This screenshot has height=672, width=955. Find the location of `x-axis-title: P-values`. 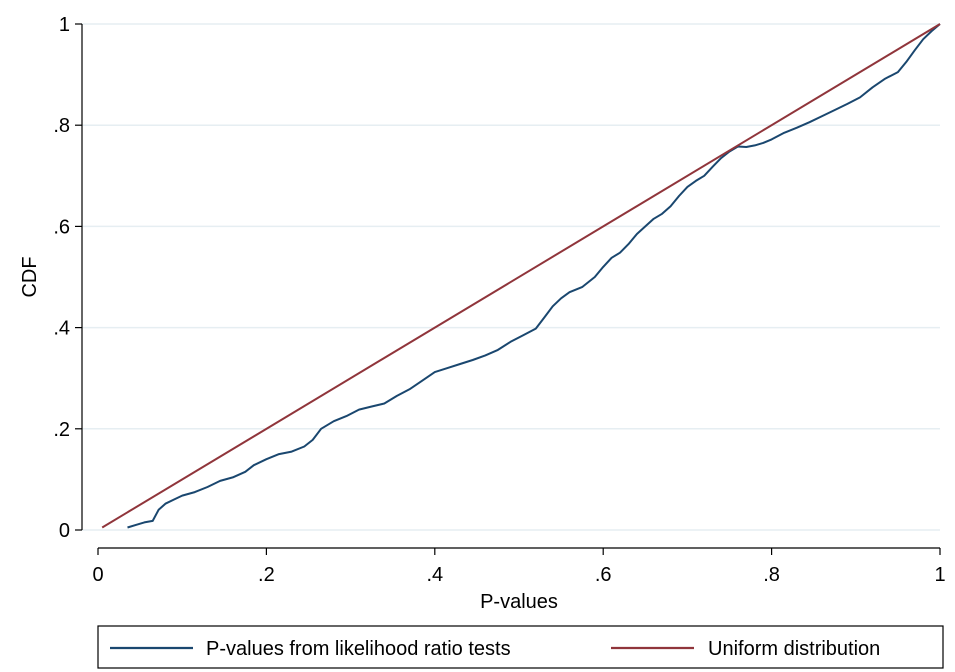

x-axis-title: P-values is located at coordinates (519, 602).